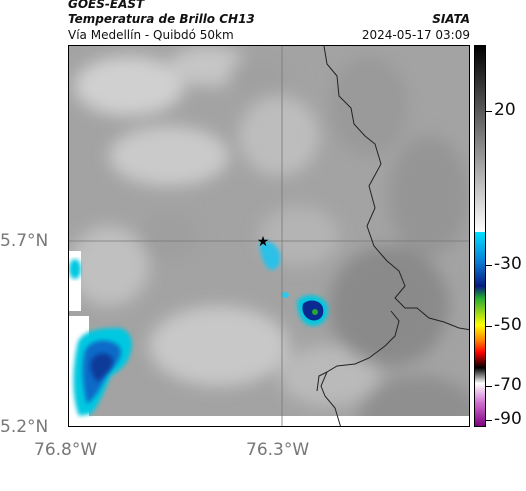  What do you see at coordinates (270, 255) in the screenshot?
I see `cold-cloud-marker` at bounding box center [270, 255].